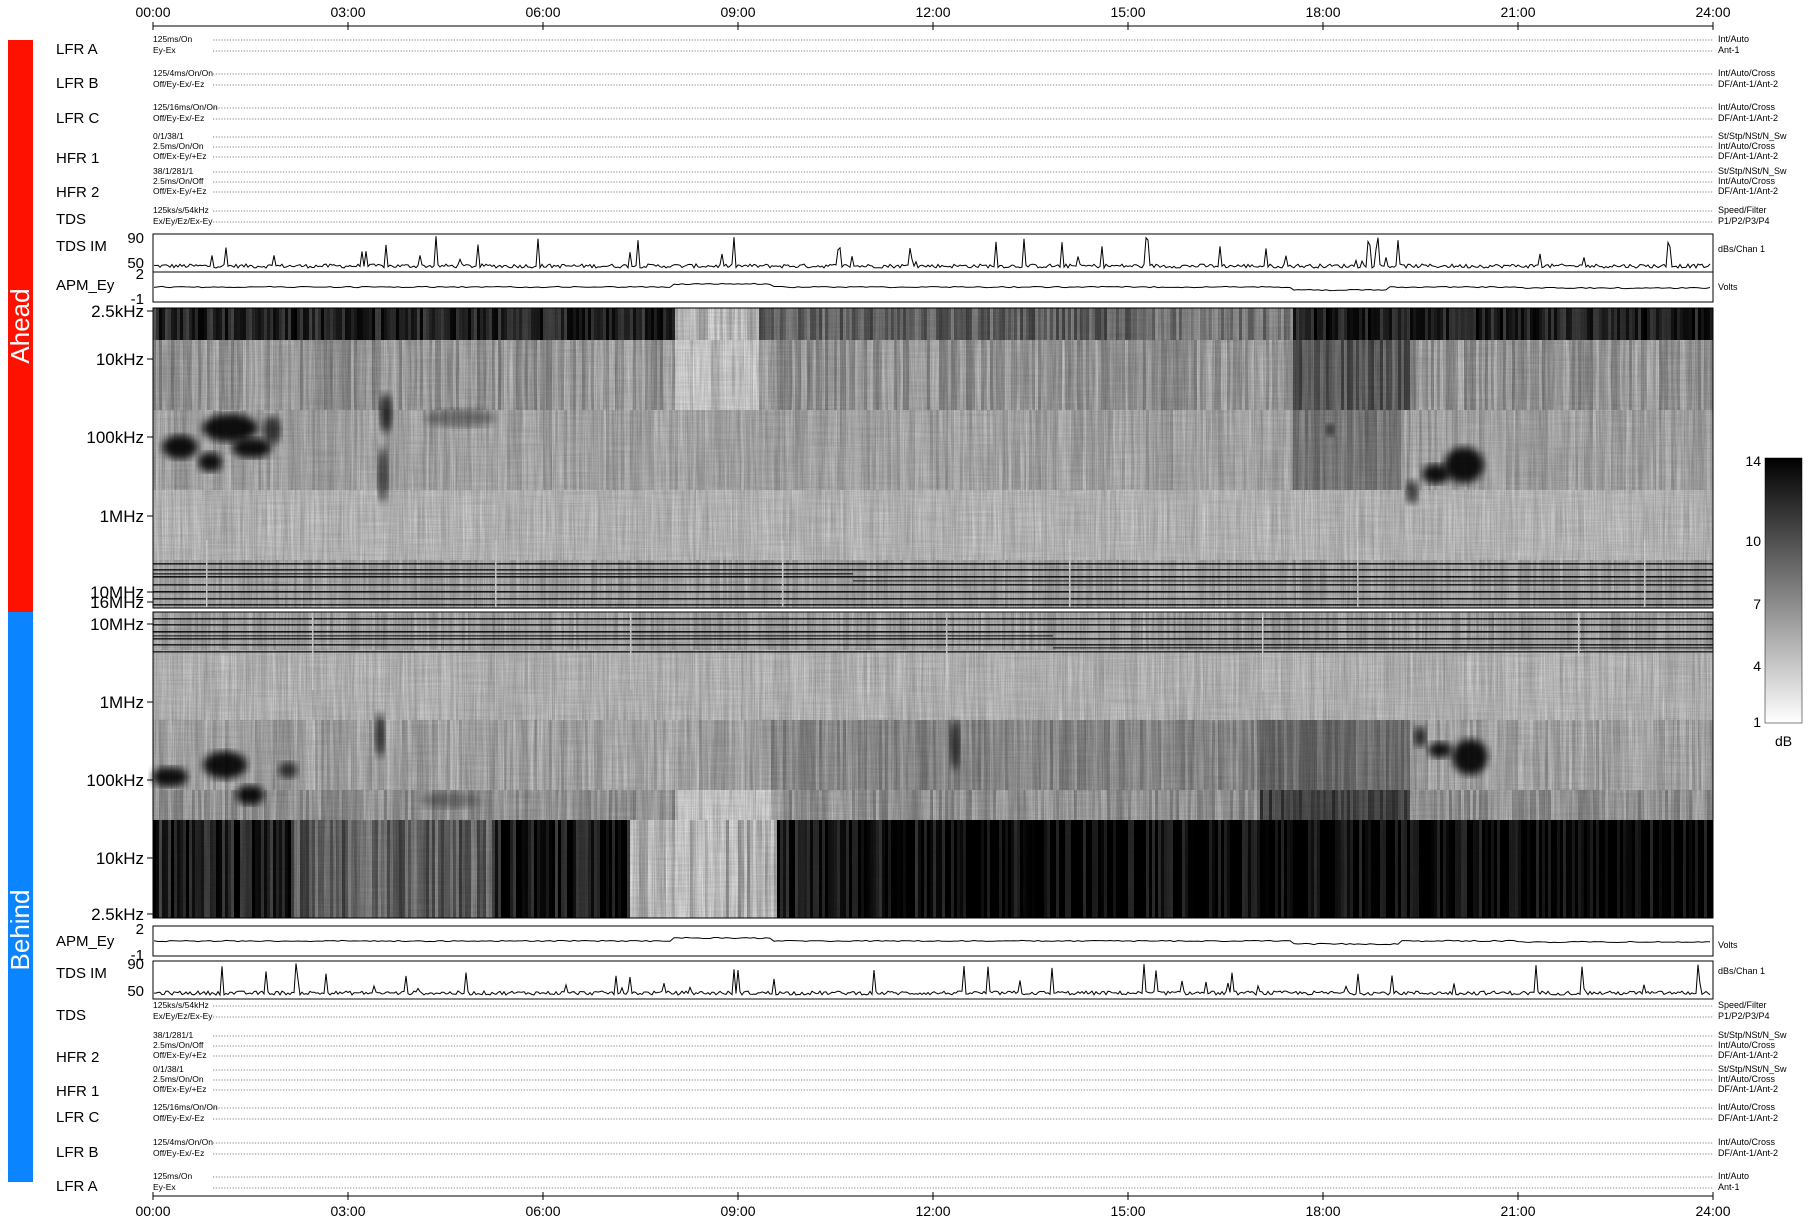 The image size is (1808, 1221). What do you see at coordinates (152, 12) in the screenshot?
I see `time-tick-label-top: 00:00` at bounding box center [152, 12].